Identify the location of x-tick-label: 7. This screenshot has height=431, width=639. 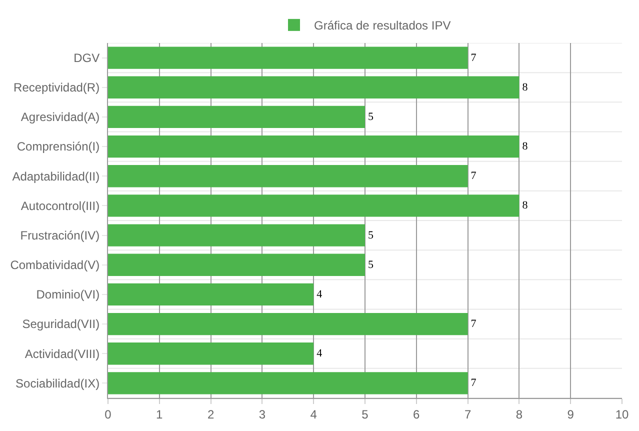
(468, 414).